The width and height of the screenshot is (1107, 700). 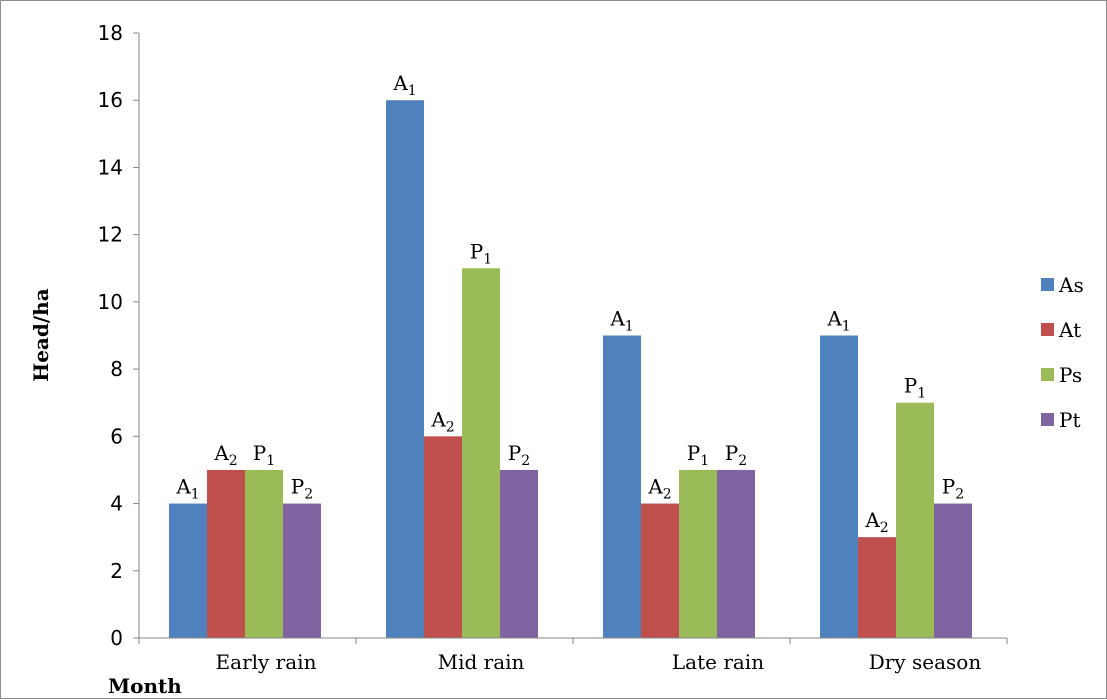 I want to click on y-tick-label: 16, so click(x=110, y=100).